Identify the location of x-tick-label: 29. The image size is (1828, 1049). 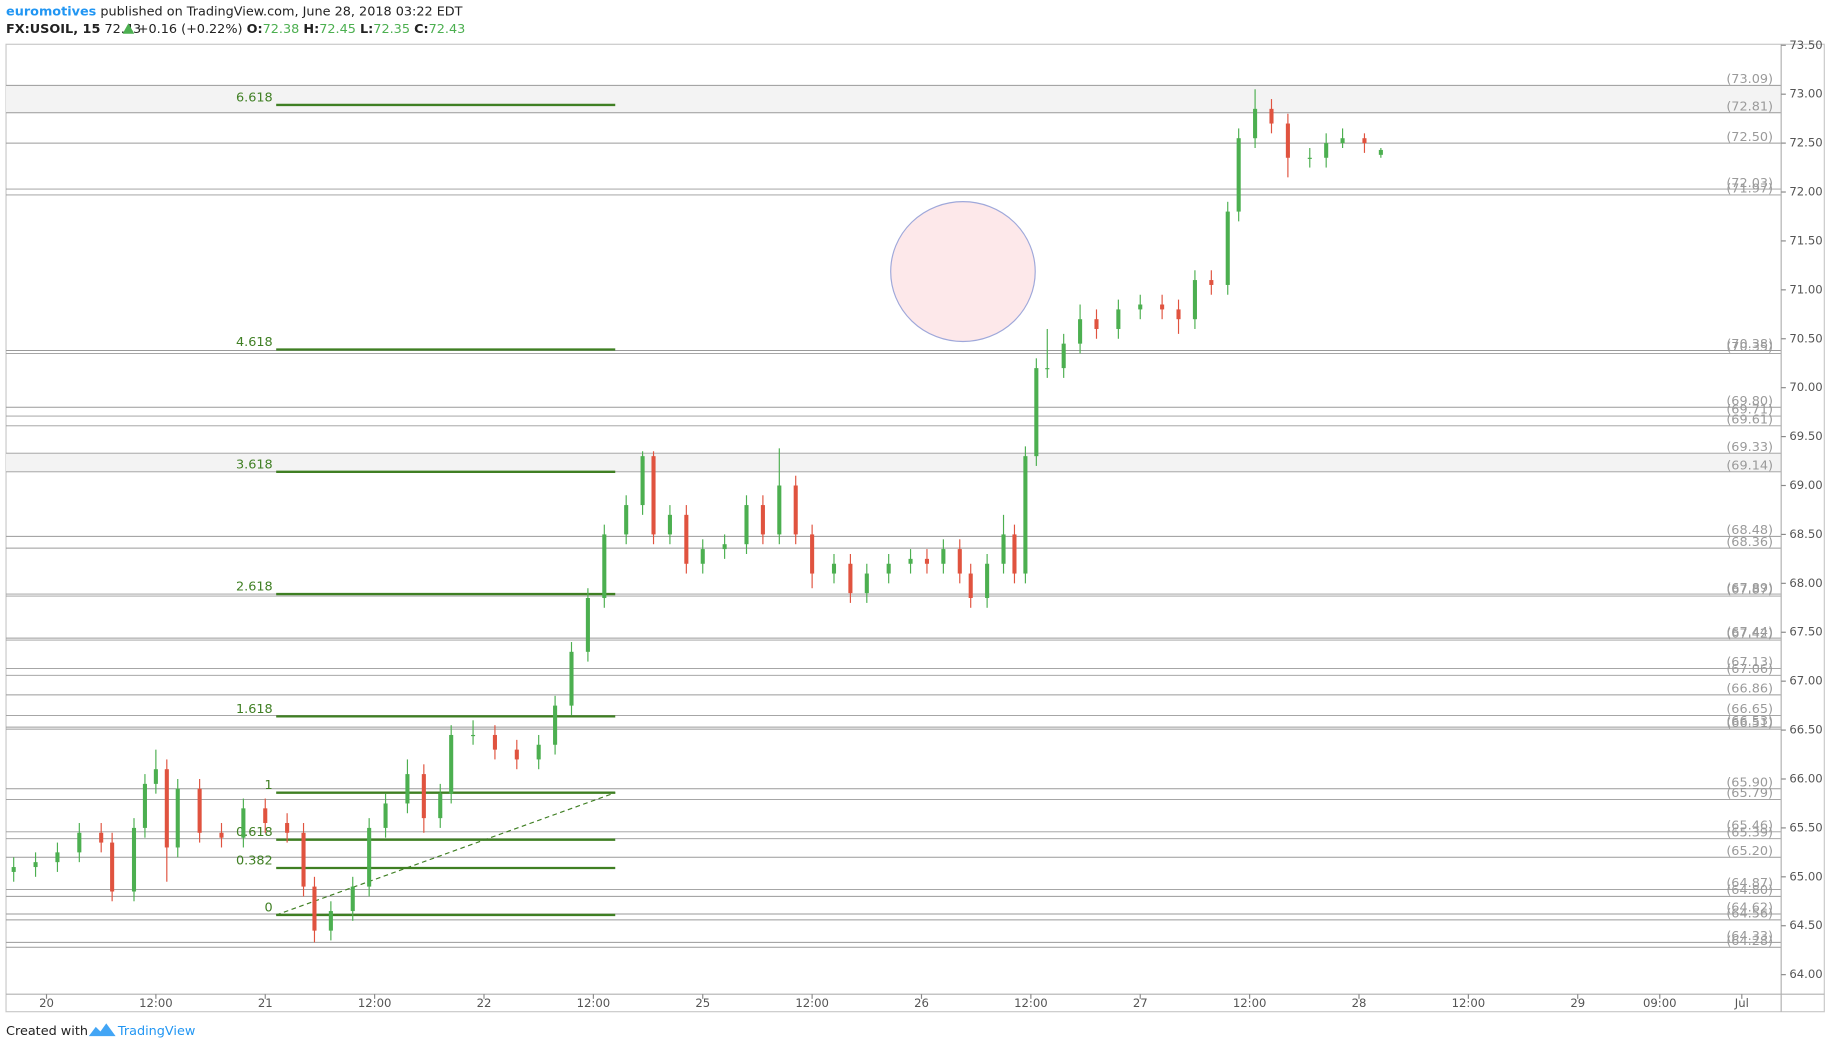
(1577, 1003).